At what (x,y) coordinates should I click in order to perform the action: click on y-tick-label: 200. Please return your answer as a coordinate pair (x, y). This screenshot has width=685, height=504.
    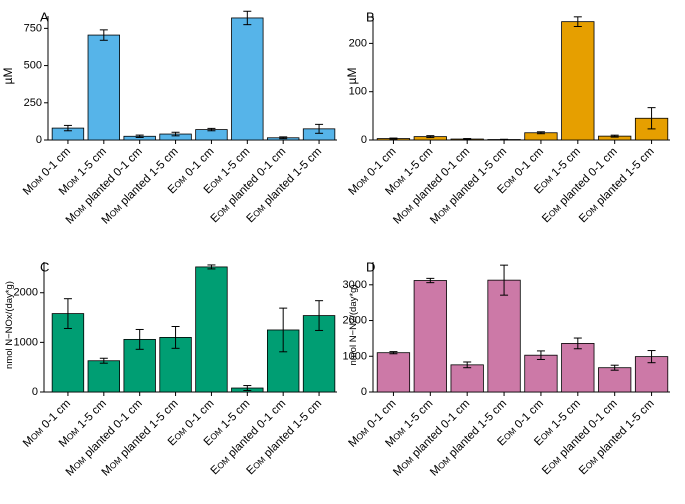
    Looking at the image, I should click on (358, 43).